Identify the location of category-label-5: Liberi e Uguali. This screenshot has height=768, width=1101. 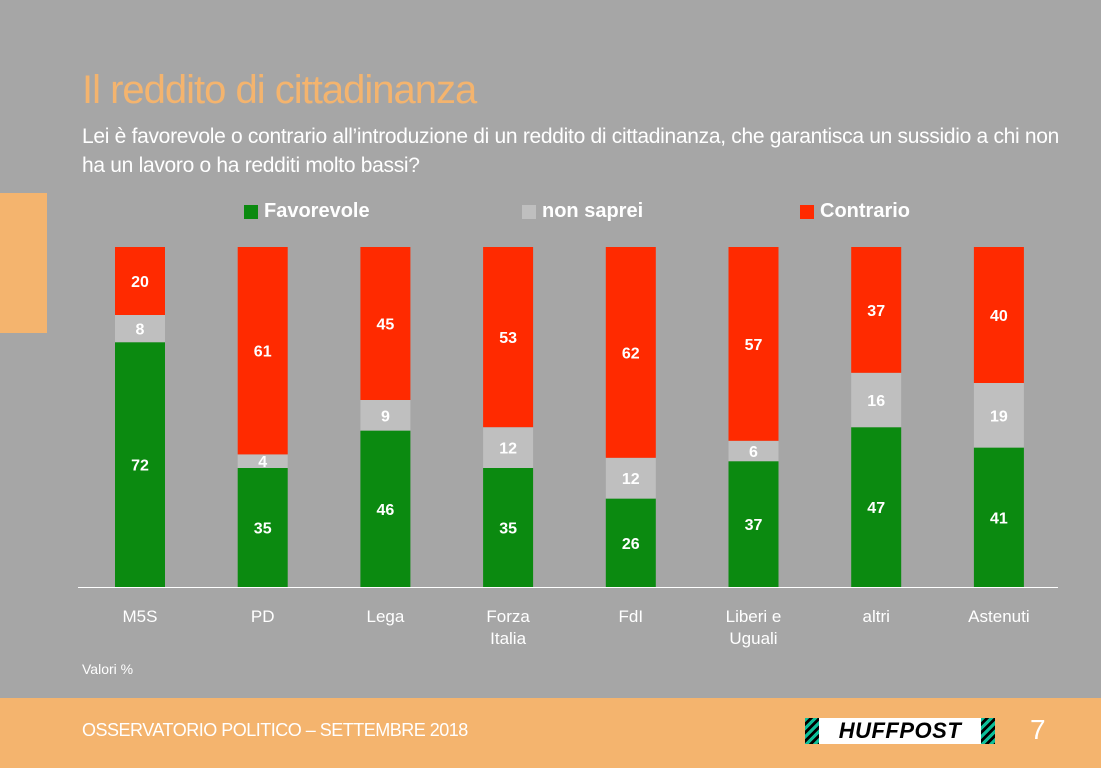
(754, 627).